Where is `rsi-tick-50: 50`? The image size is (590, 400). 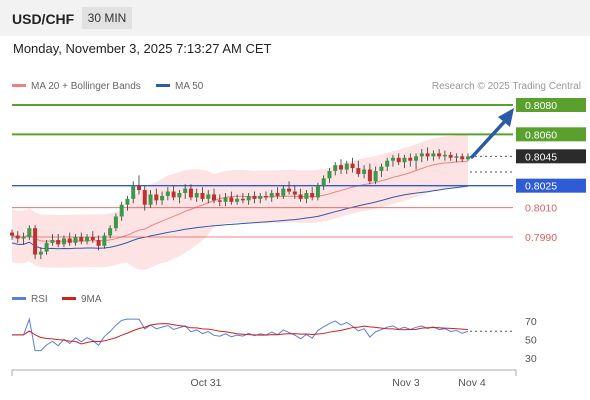
rsi-tick-50: 50 is located at coordinates (531, 341).